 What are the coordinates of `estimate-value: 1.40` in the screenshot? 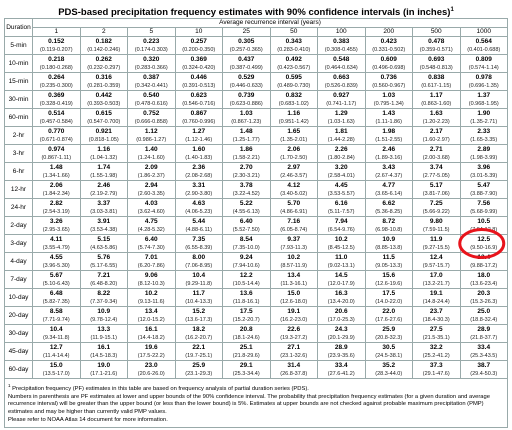 It's located at (151, 149).